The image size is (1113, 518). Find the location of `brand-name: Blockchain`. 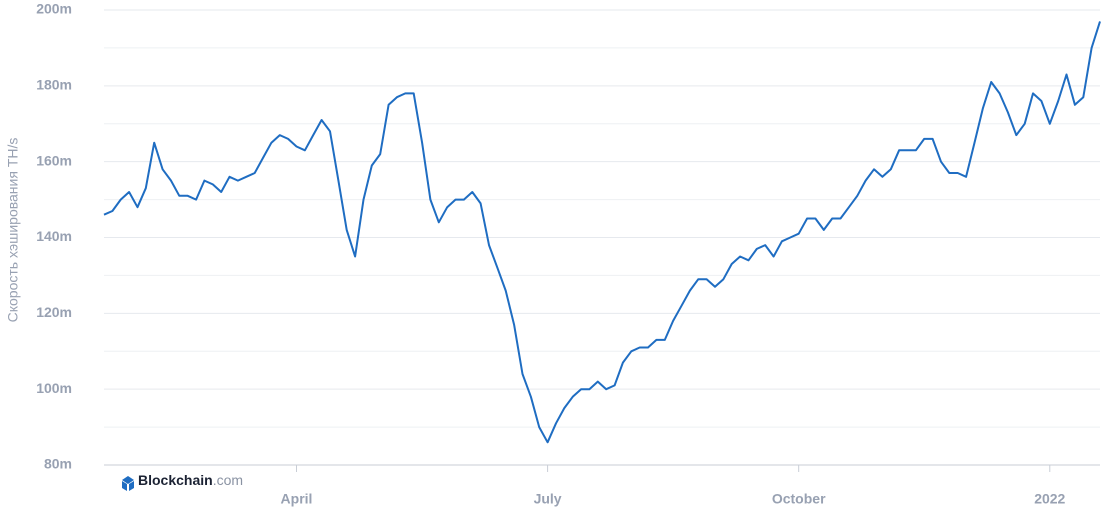

brand-name: Blockchain is located at coordinates (175, 480).